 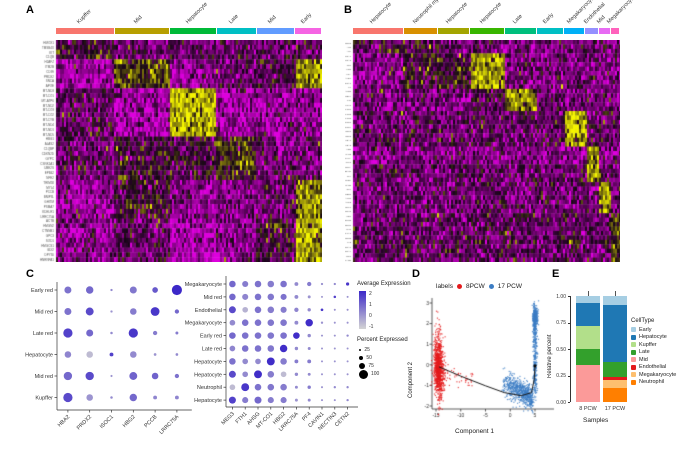 What do you see at coordinates (39, 356) in the screenshot?
I see `c-left-row-label: Hepatocyte` at bounding box center [39, 356].